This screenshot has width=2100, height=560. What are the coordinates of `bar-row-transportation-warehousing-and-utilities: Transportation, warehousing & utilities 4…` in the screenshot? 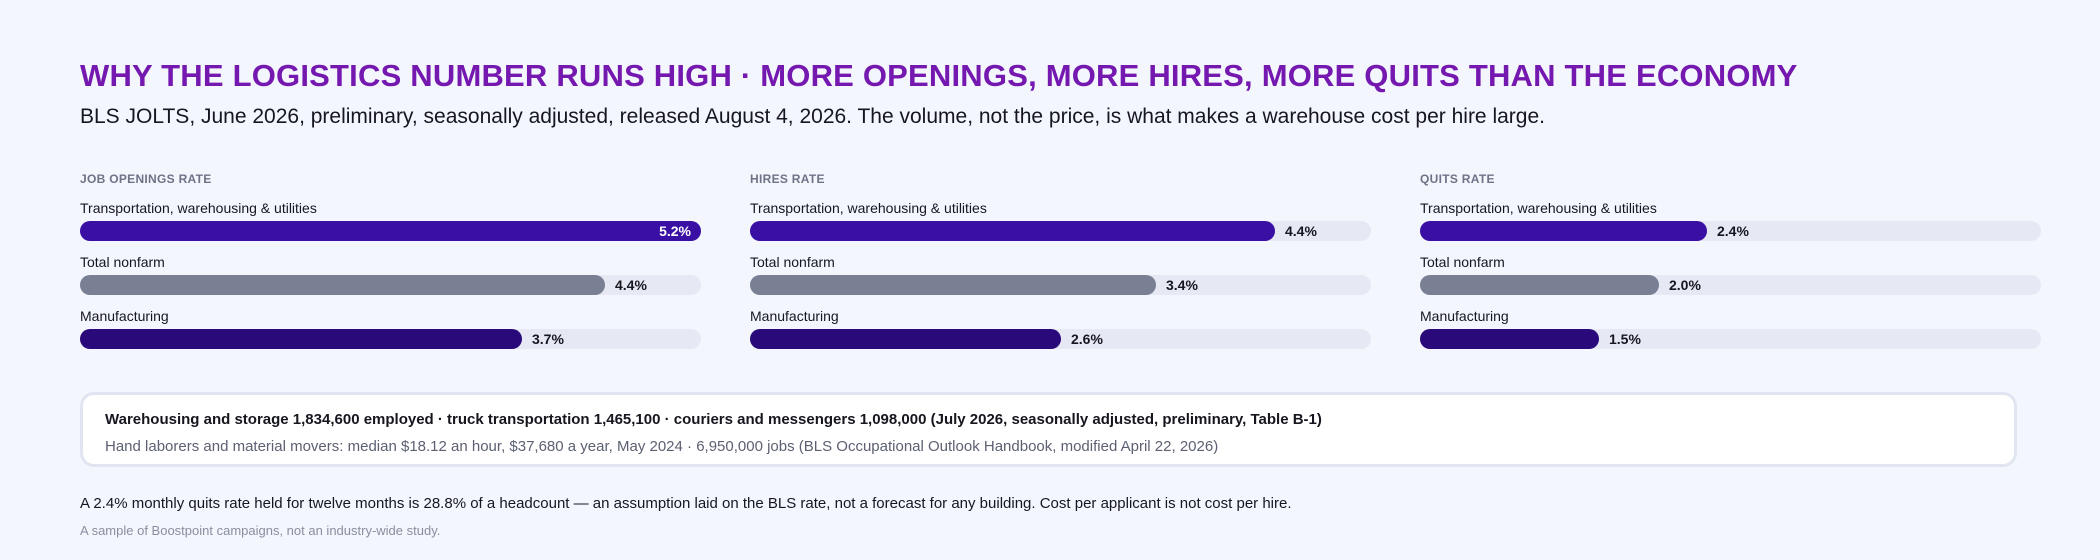 It's located at (1060, 220).